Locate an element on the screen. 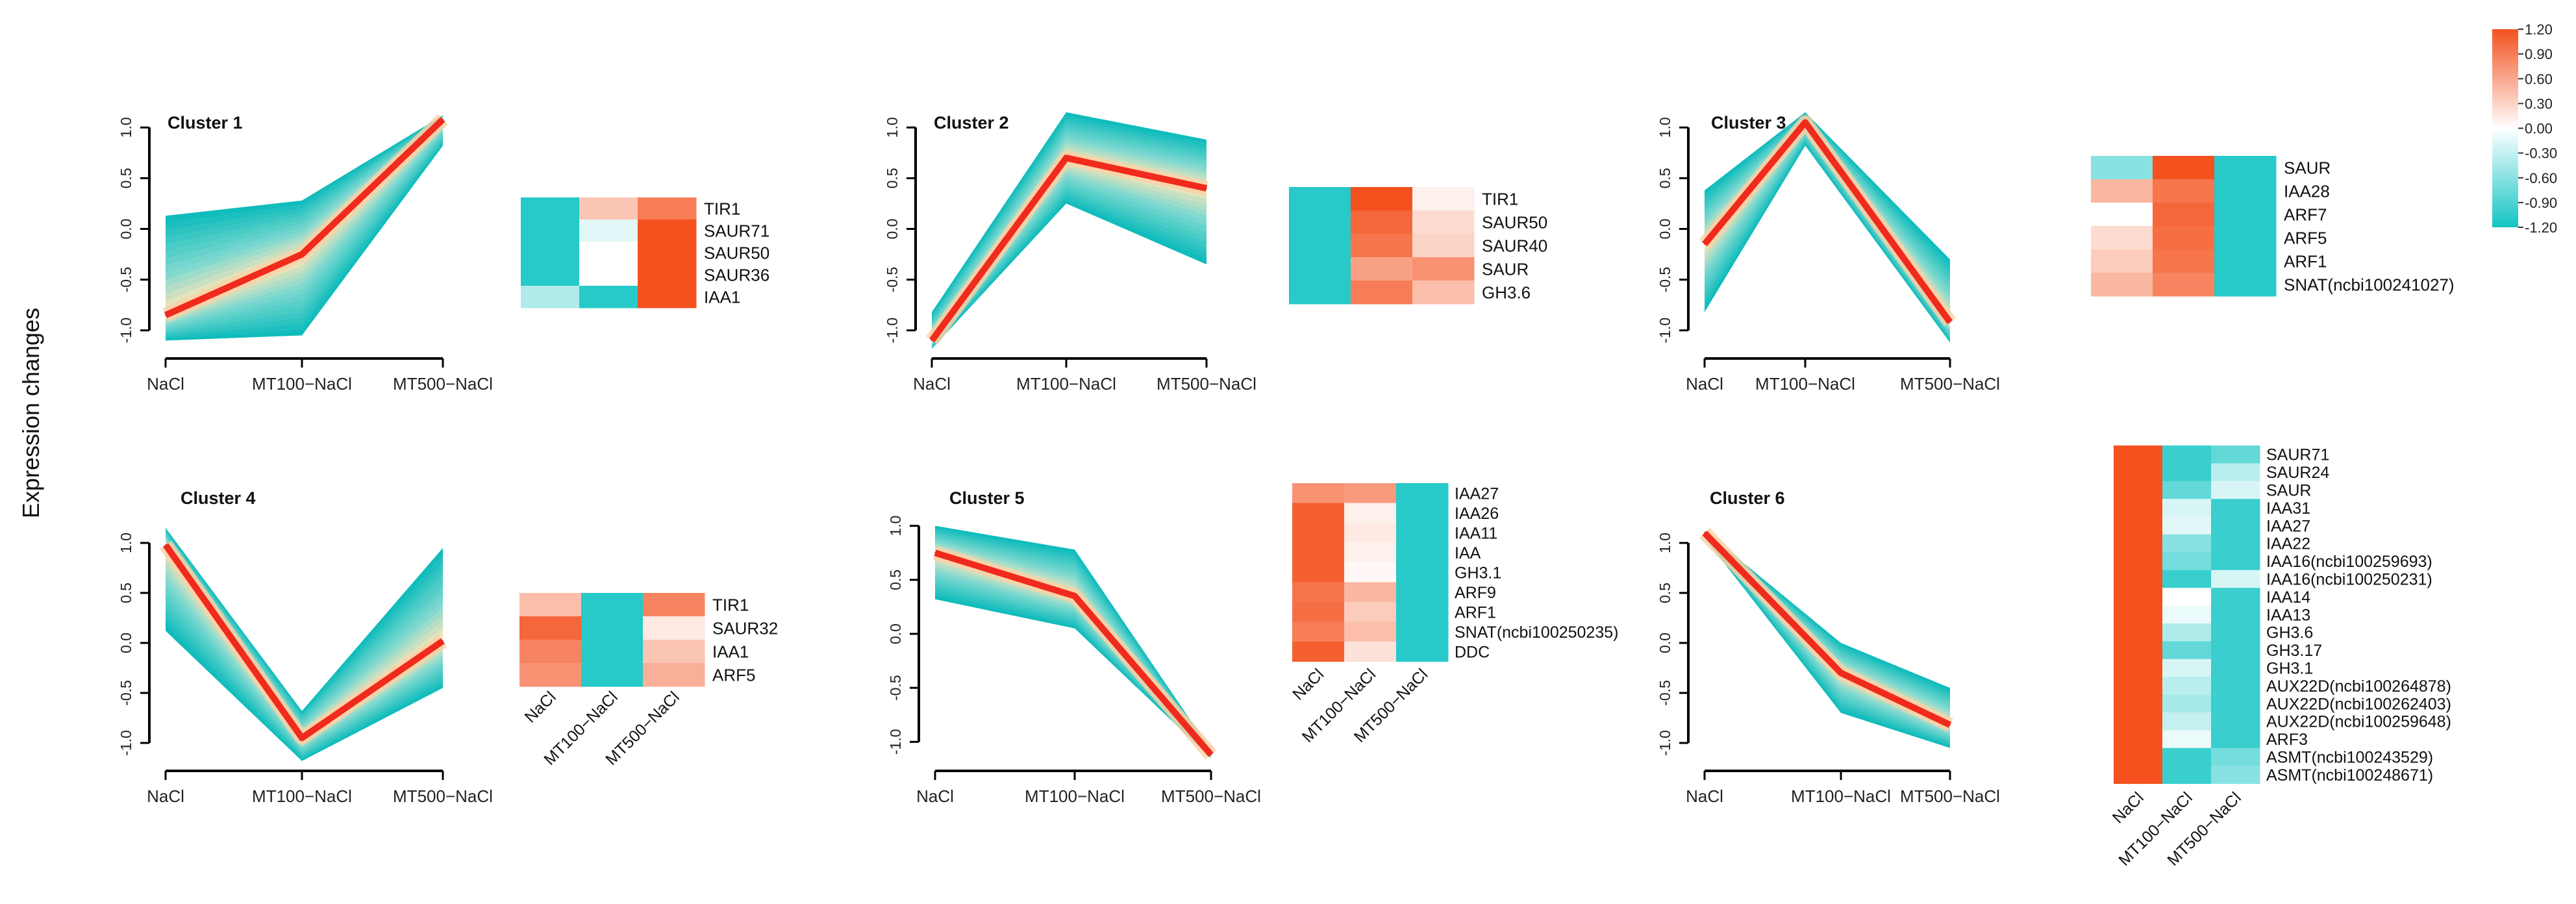 The height and width of the screenshot is (904, 2576). heatmap-row-label: ARF3 is located at coordinates (2287, 740).